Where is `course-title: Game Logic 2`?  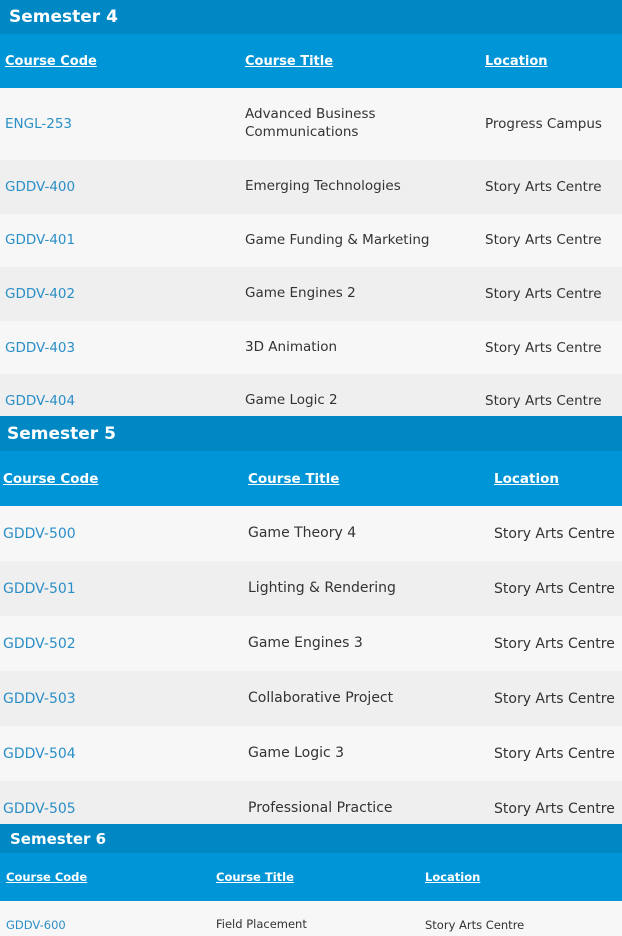
course-title: Game Logic 2 is located at coordinates (291, 400).